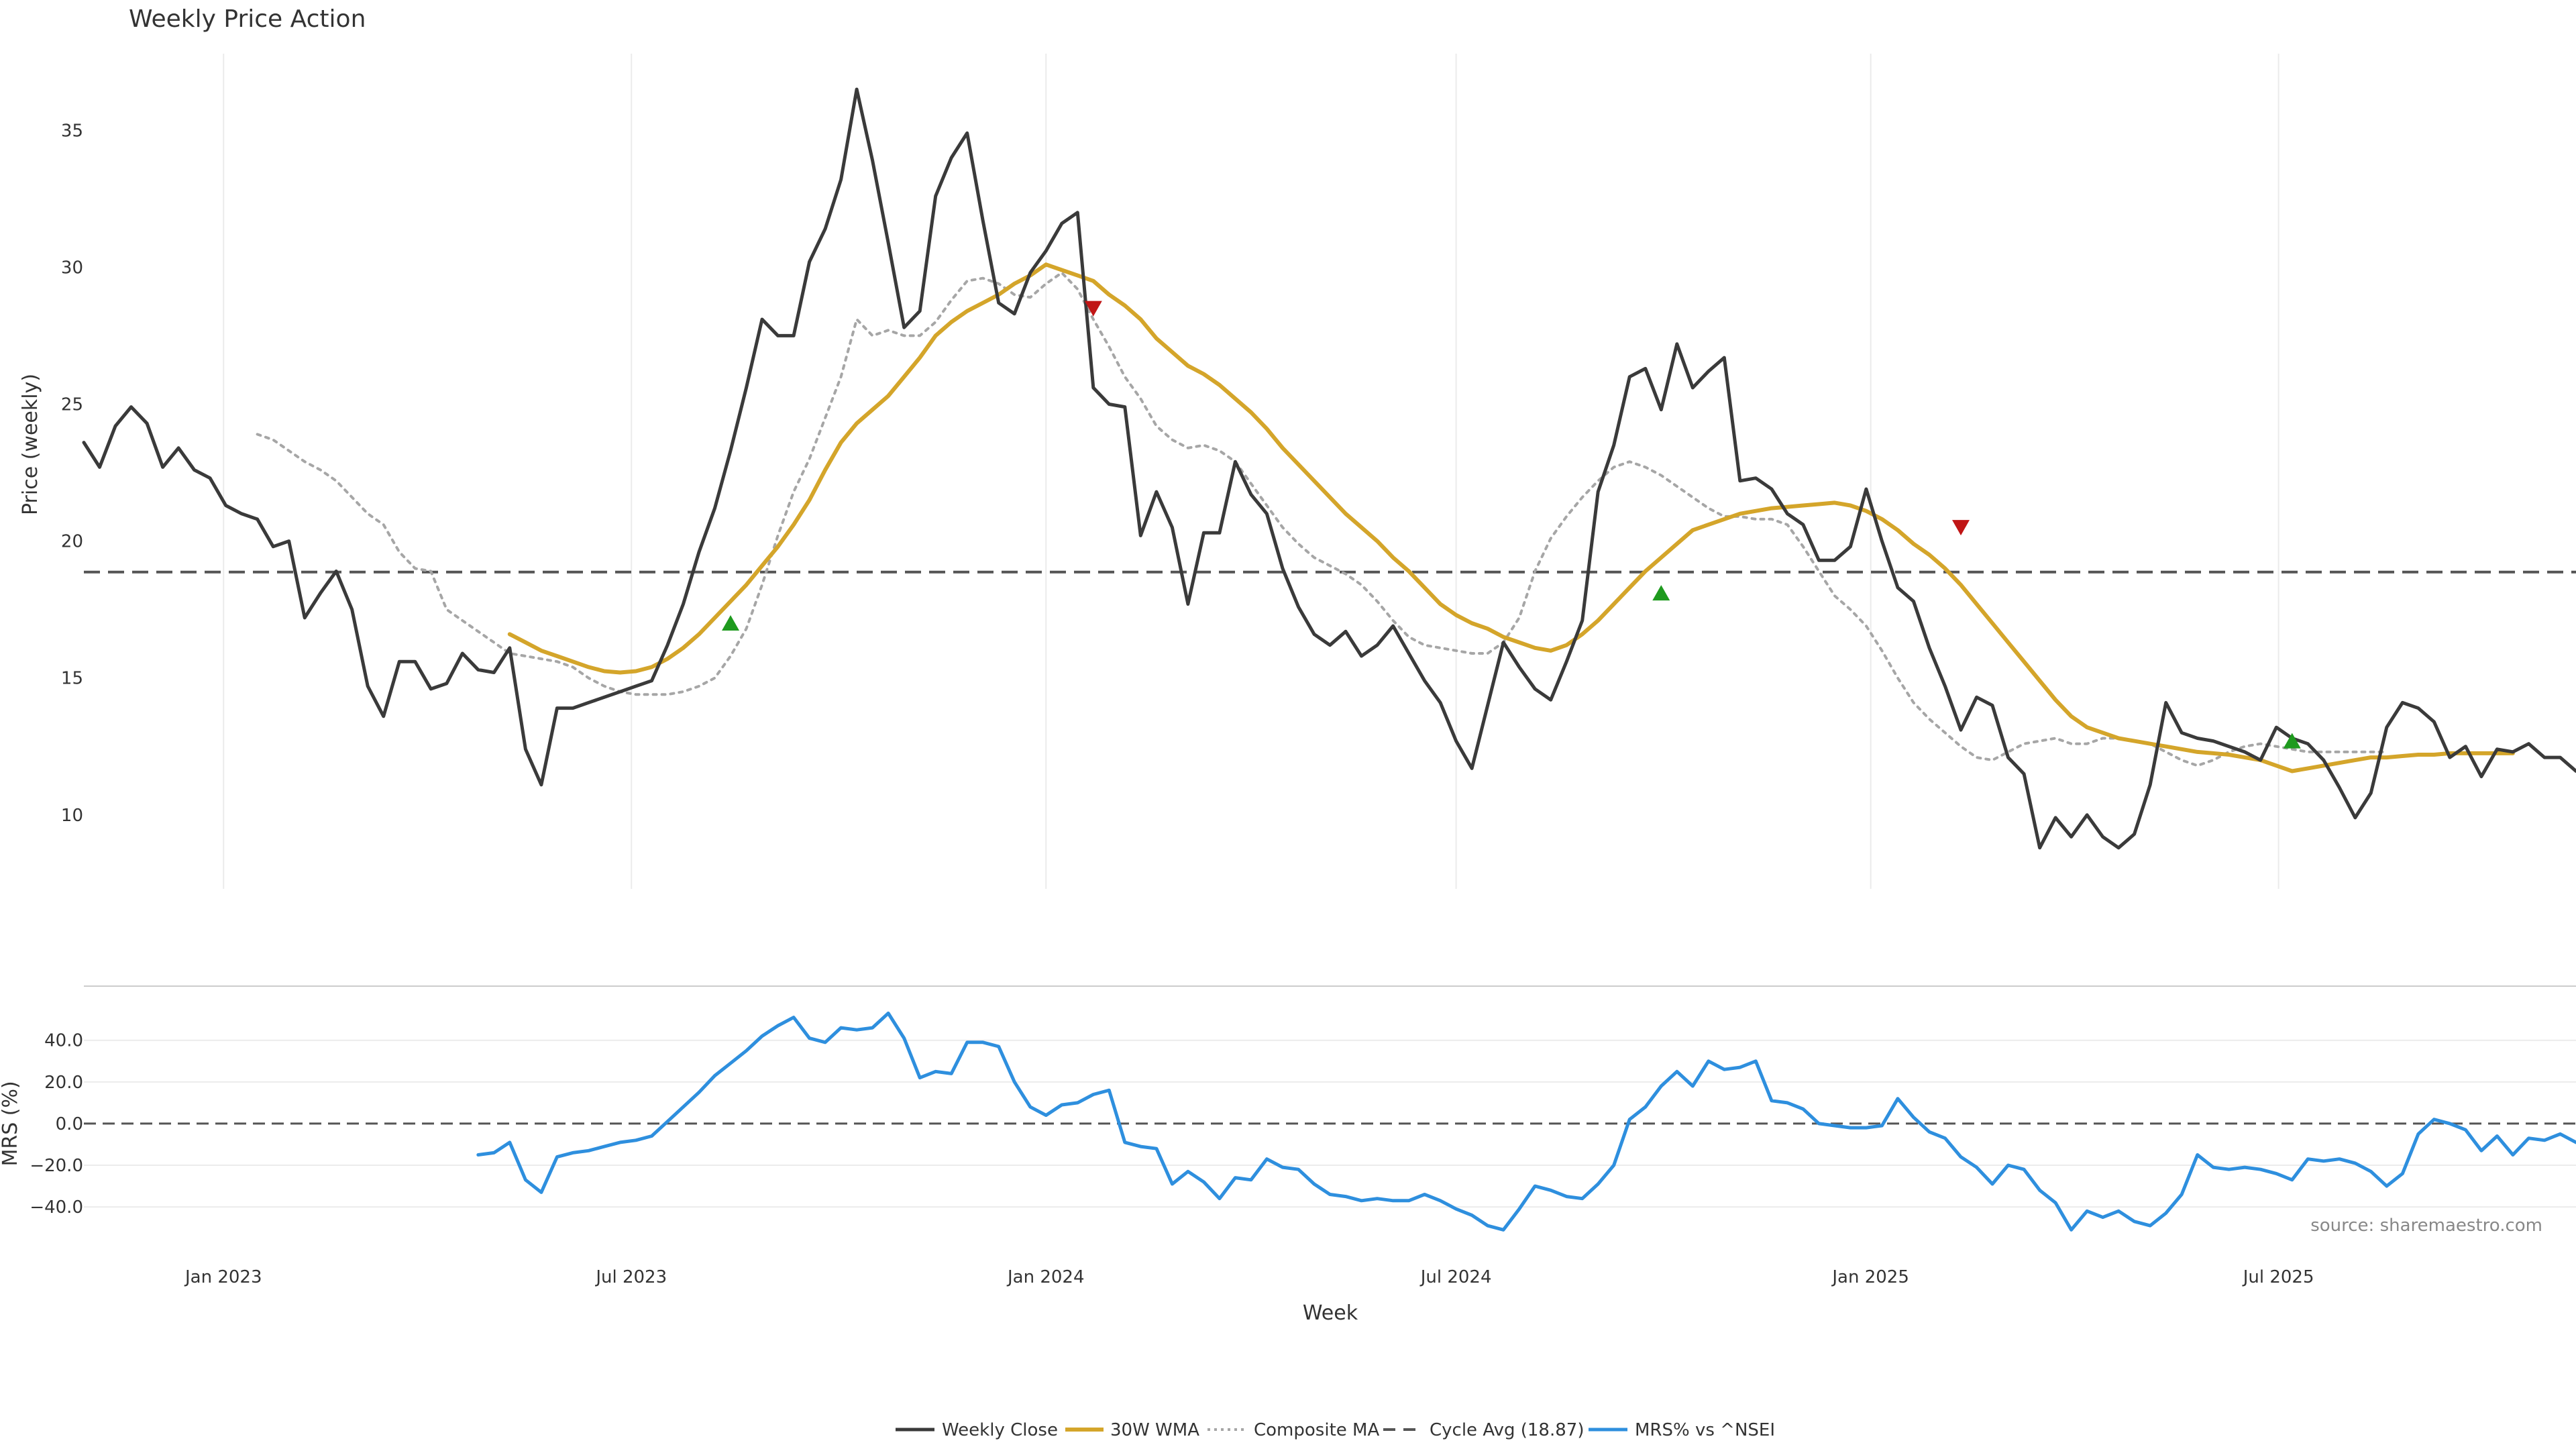 This screenshot has height=1449, width=2576. What do you see at coordinates (2426, 1226) in the screenshot?
I see `source-note: source: sharemaestro.com` at bounding box center [2426, 1226].